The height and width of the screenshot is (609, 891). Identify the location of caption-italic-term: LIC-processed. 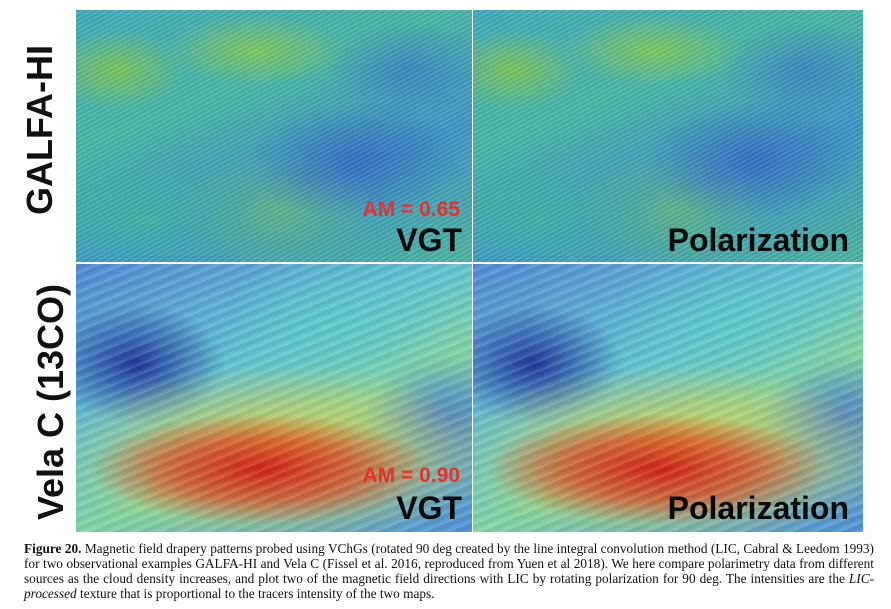
(449, 586).